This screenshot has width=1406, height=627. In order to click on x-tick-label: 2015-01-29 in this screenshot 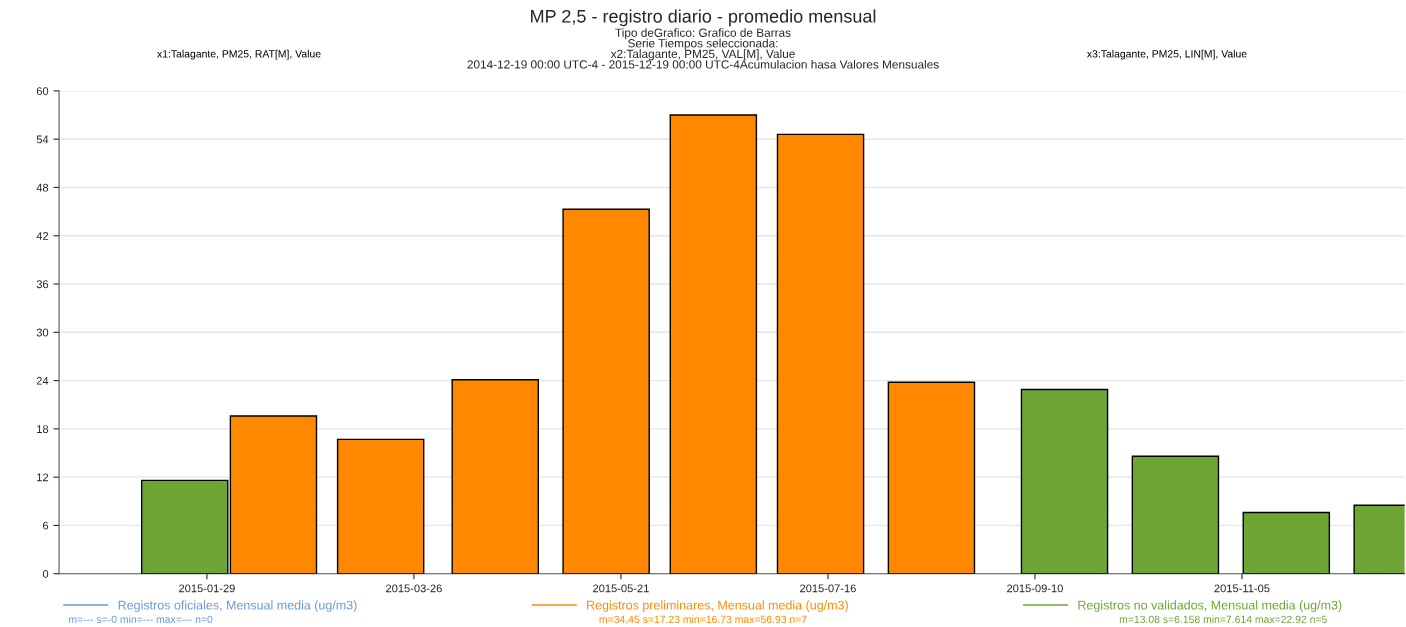, I will do `click(207, 588)`.